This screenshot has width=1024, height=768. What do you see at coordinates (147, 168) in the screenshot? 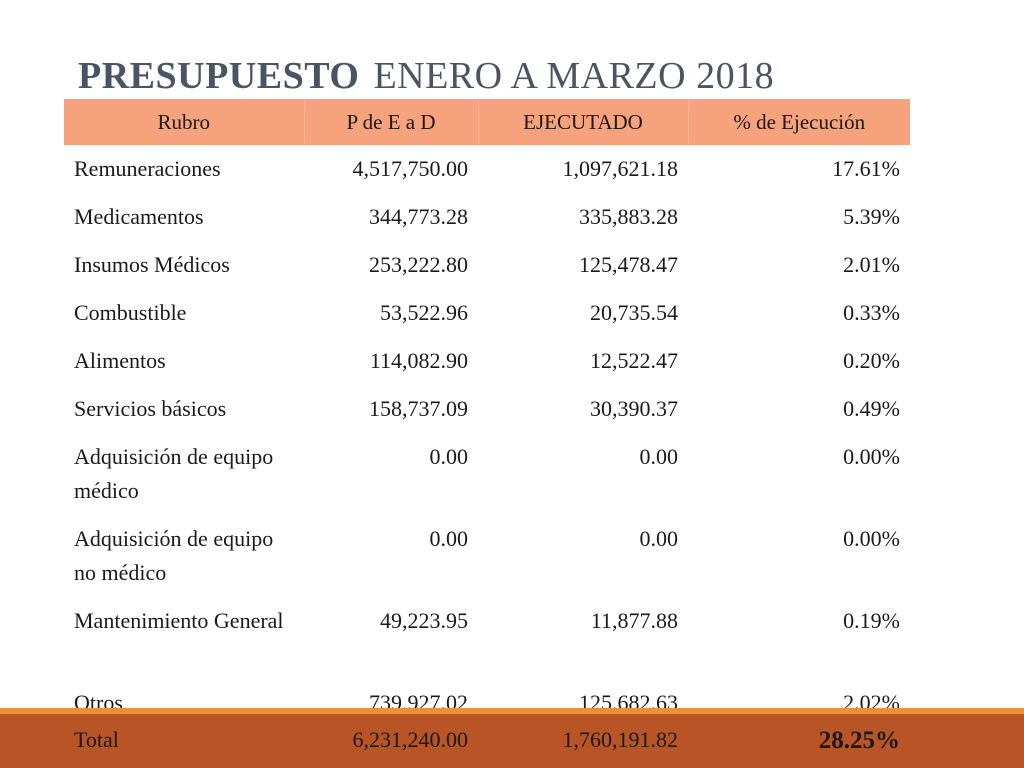
I see `cell-rubro: Remuneraciones` at bounding box center [147, 168].